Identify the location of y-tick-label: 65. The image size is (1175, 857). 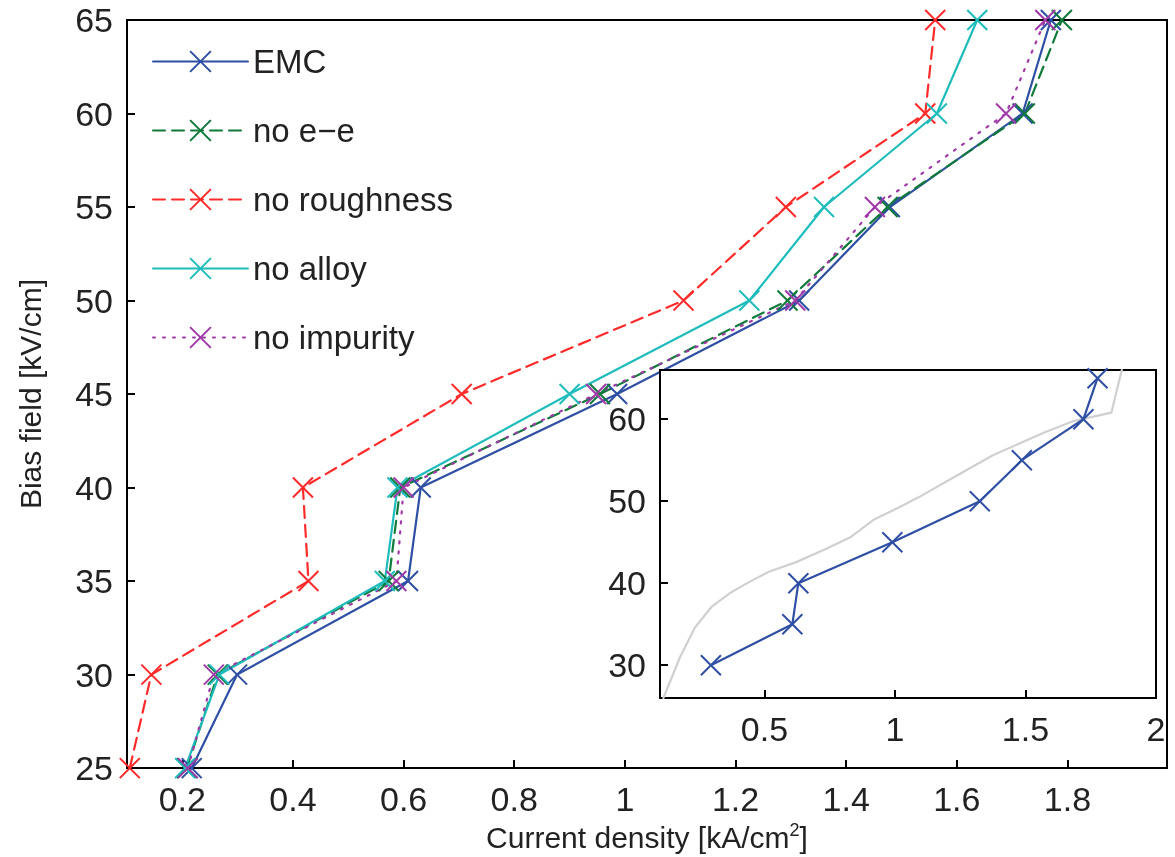
(94, 20).